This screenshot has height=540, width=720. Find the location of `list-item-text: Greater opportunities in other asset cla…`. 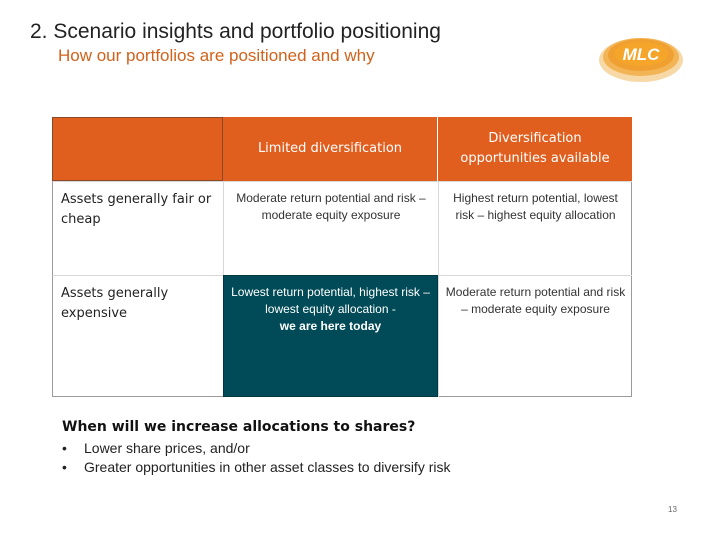

list-item-text: Greater opportunities in other asset cla… is located at coordinates (267, 467).